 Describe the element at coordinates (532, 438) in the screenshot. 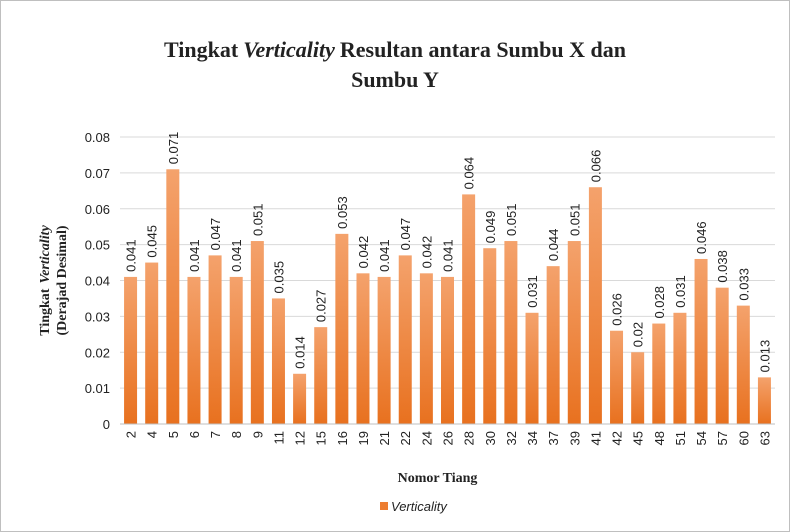

I see `x-tick-label: 34` at that location.